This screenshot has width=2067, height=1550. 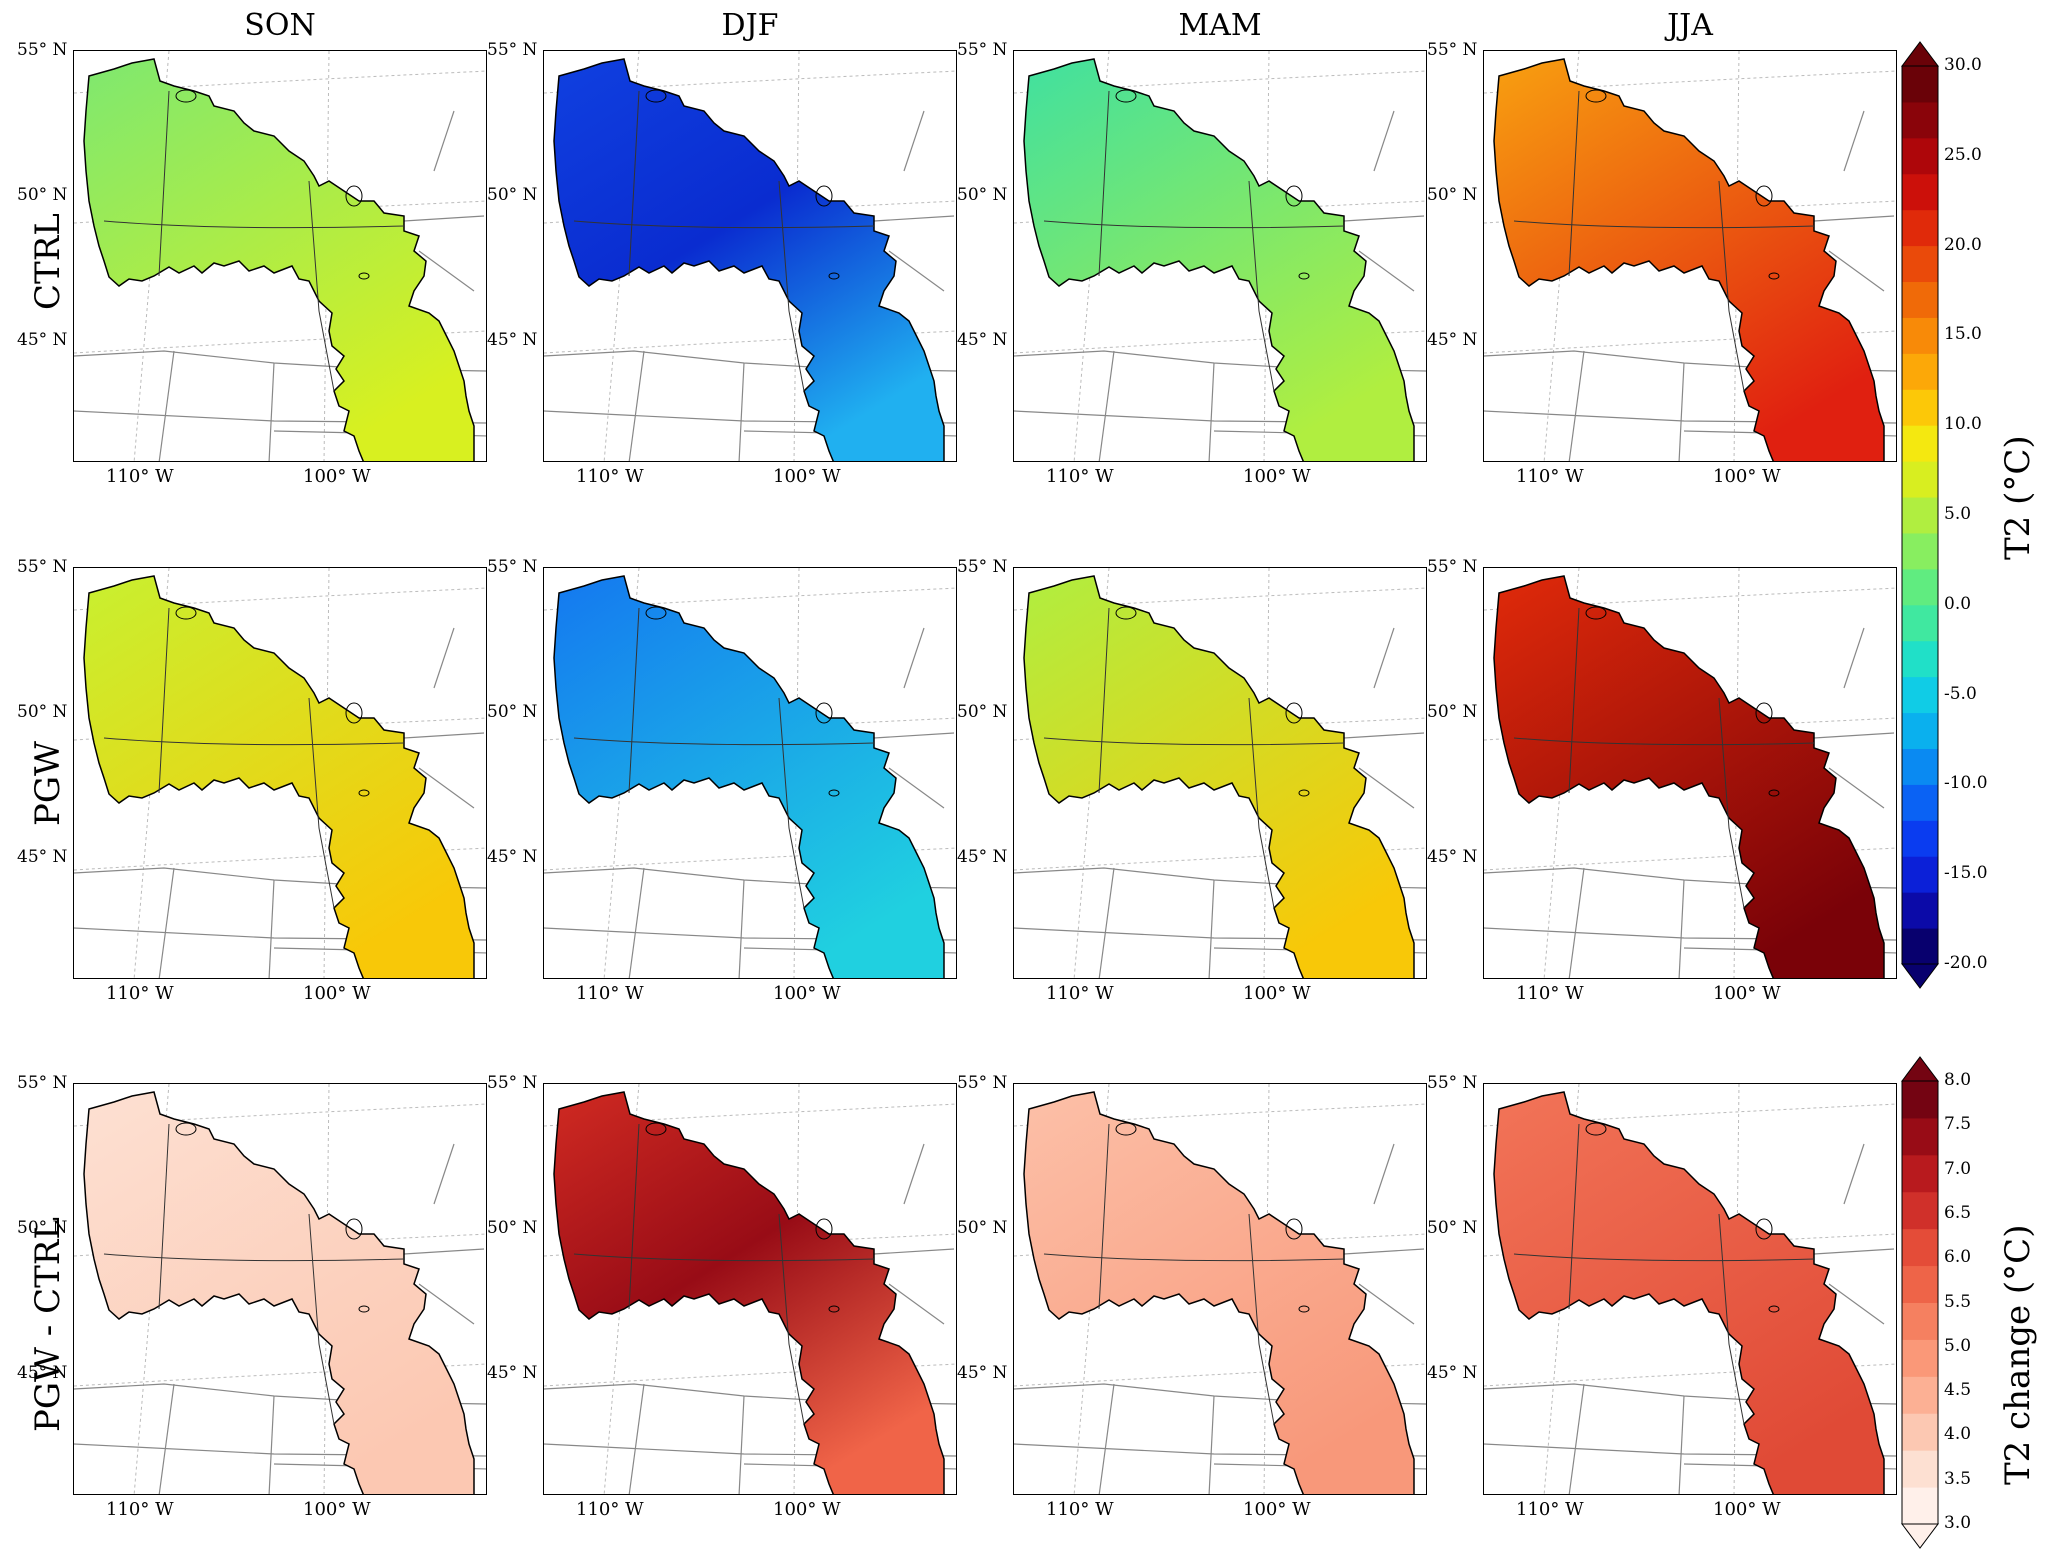 What do you see at coordinates (2018, 497) in the screenshot?
I see `colorbar-t2-title: T2 (°C)` at bounding box center [2018, 497].